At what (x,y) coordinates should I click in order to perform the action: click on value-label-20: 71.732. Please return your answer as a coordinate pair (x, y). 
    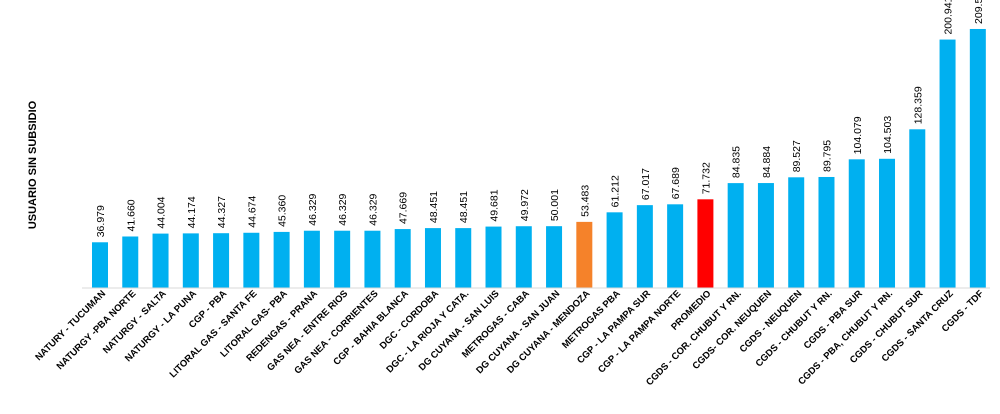
    Looking at the image, I should click on (706, 178).